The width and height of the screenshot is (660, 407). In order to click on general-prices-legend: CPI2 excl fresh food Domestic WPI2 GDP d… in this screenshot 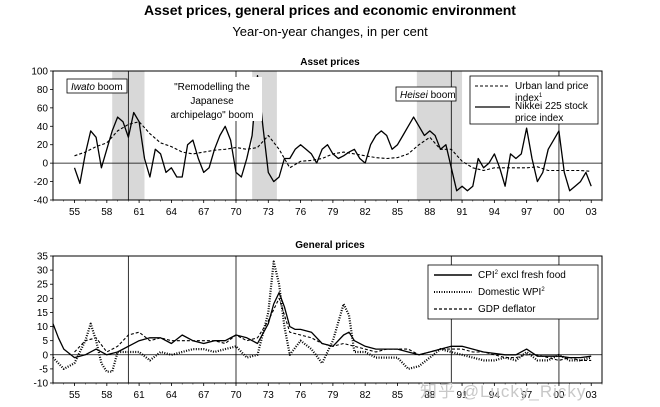, I will do `click(513, 292)`.